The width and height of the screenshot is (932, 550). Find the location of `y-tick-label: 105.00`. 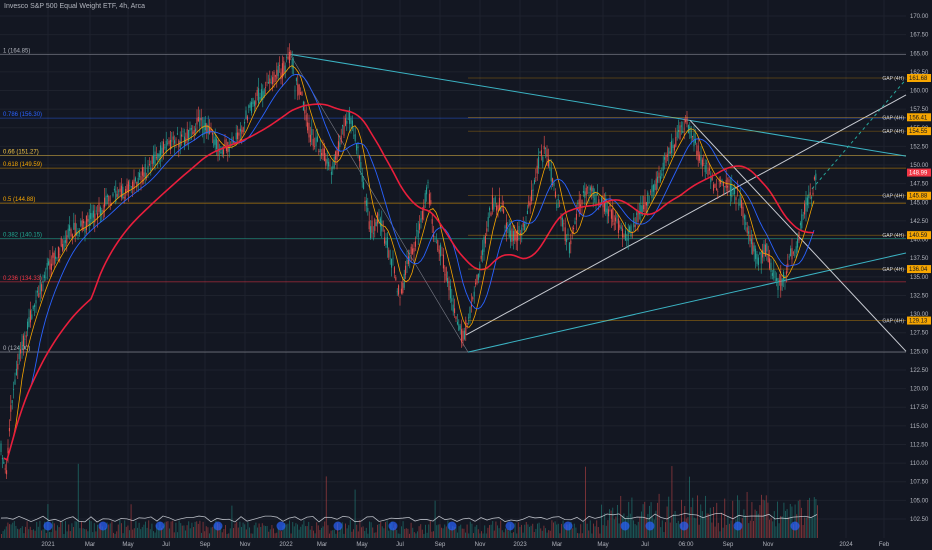

y-tick-label: 105.00 is located at coordinates (919, 501).